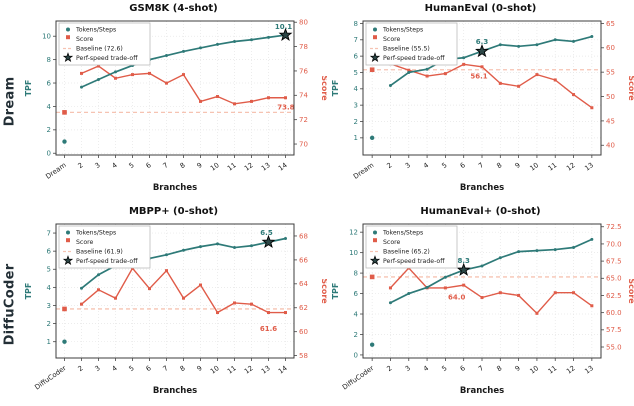 Image resolution: width=634 pixels, height=406 pixels. I want to click on svg-text: 78, so click(303, 47).